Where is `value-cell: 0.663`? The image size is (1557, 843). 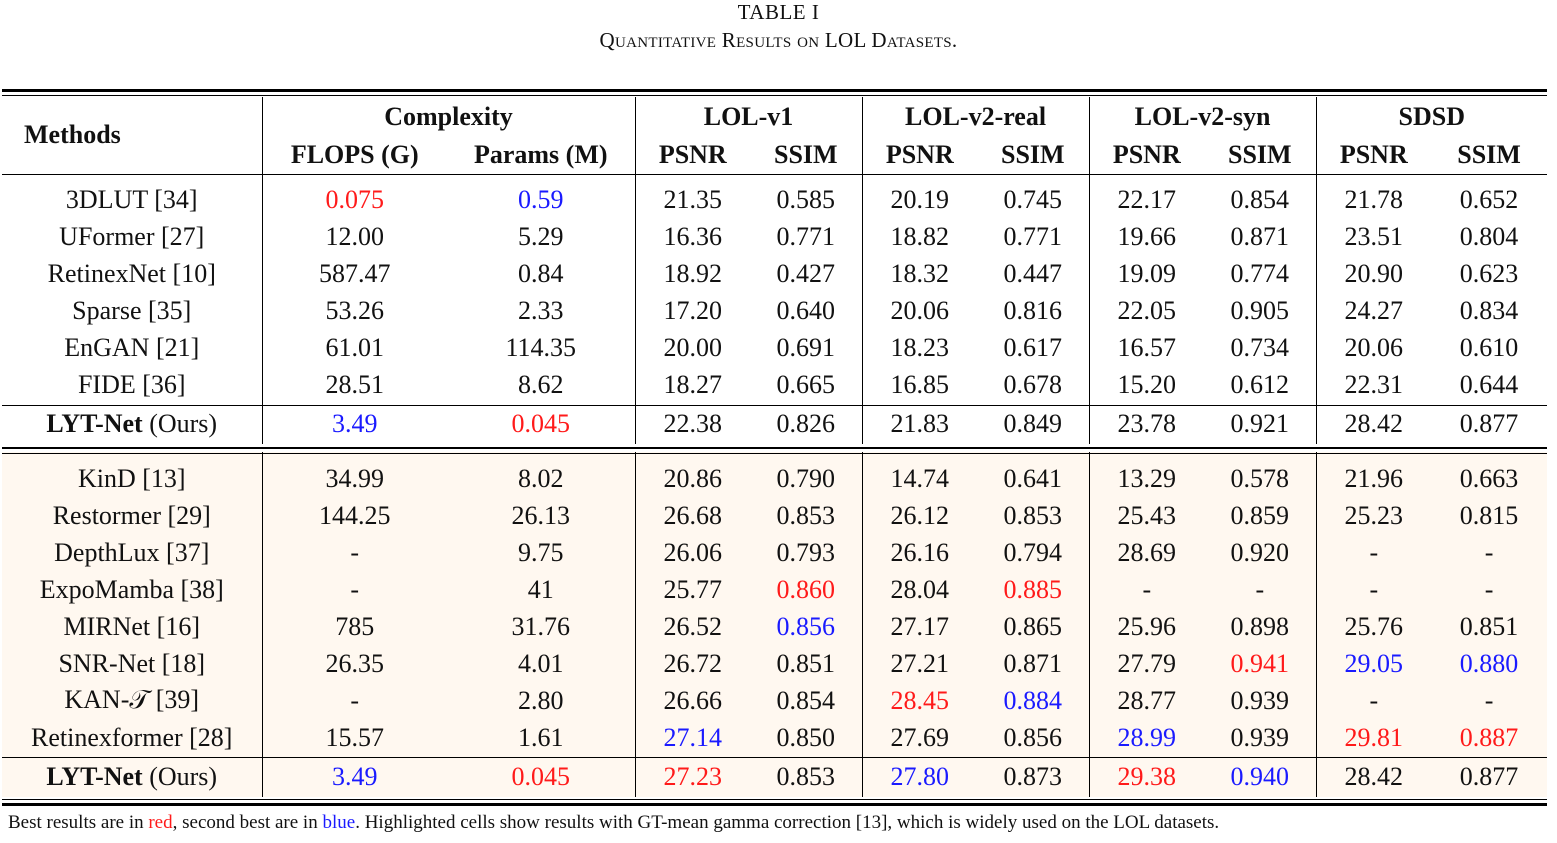 value-cell: 0.663 is located at coordinates (1489, 474).